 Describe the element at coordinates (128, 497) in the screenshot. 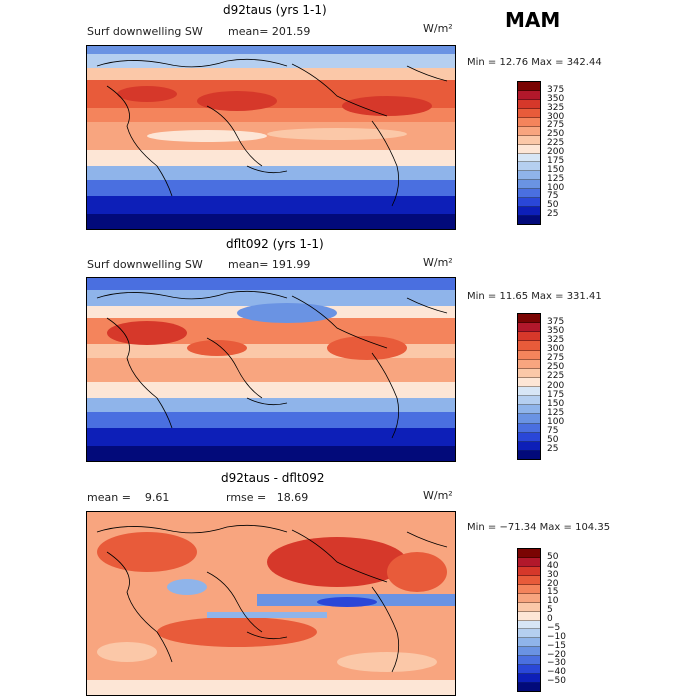

I see `panel3-mean: mean = 9.61` at that location.